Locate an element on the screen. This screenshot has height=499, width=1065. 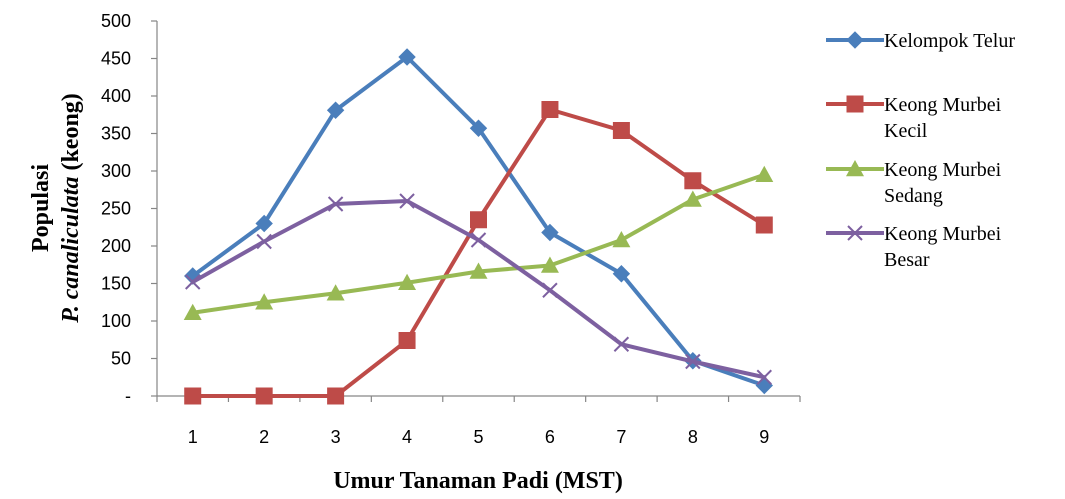
y-tick-label: 50 is located at coordinates (121, 359).